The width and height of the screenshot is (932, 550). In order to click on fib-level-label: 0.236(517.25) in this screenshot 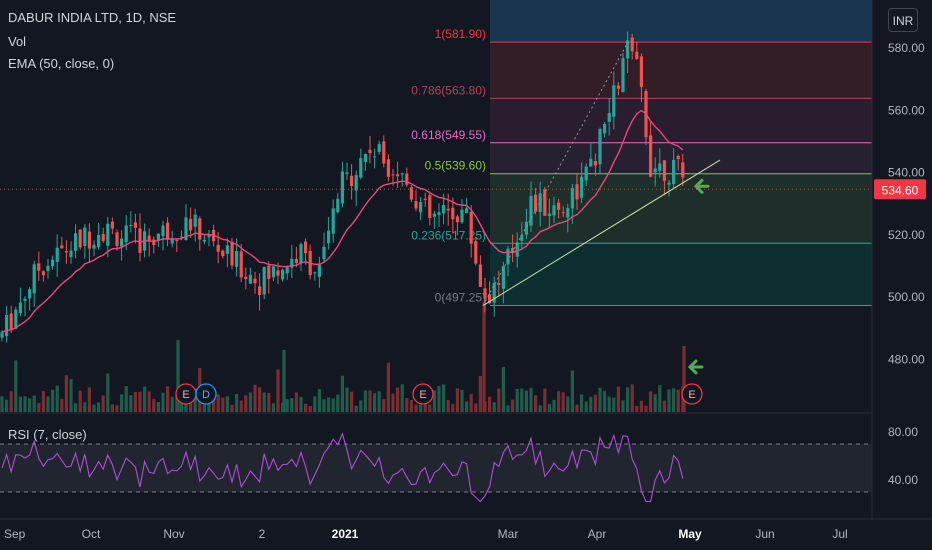, I will do `click(448, 235)`.